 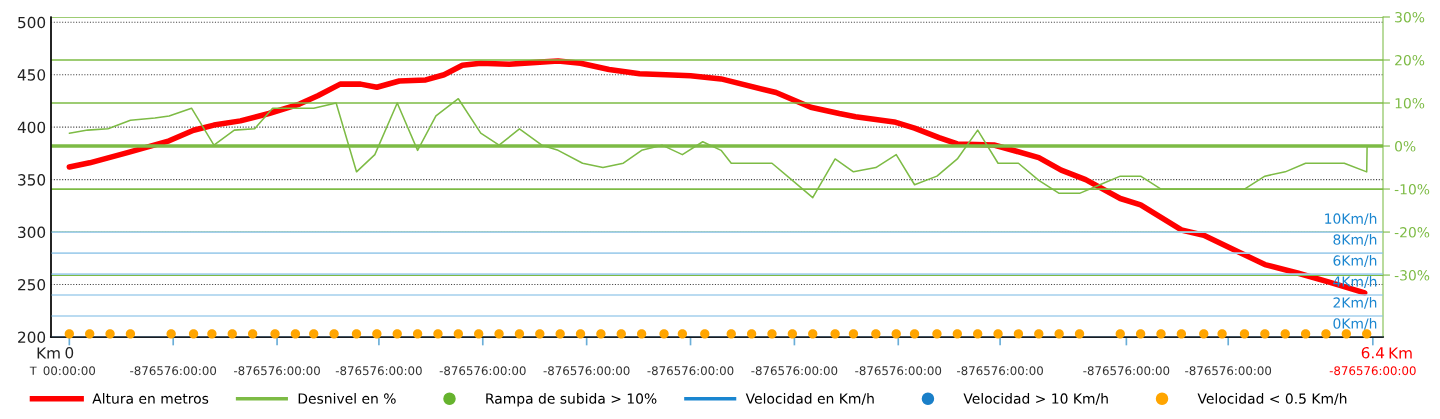 I want to click on y-tick-label: 200, so click(x=32, y=337).